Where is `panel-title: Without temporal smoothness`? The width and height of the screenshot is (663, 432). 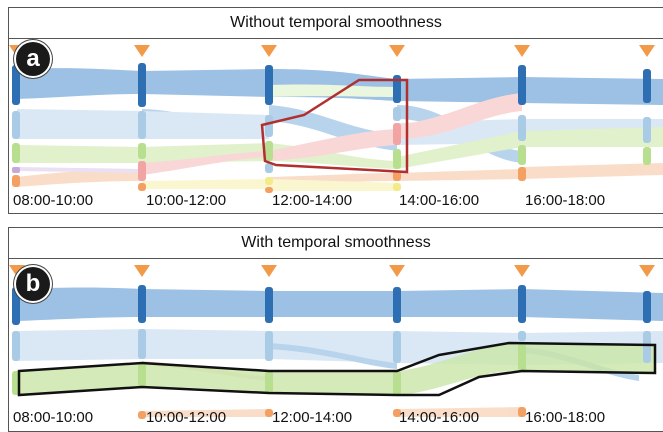 panel-title: Without temporal smoothness is located at coordinates (336, 23).